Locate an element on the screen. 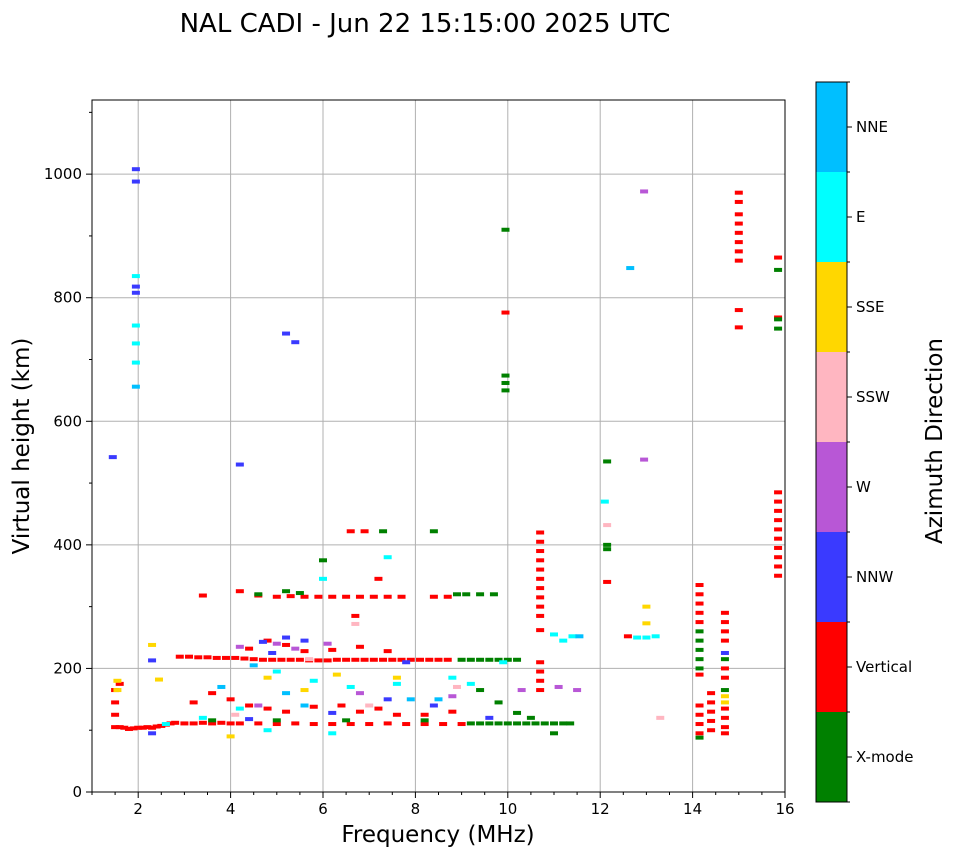  colorbar-frame is located at coordinates (831, 442).